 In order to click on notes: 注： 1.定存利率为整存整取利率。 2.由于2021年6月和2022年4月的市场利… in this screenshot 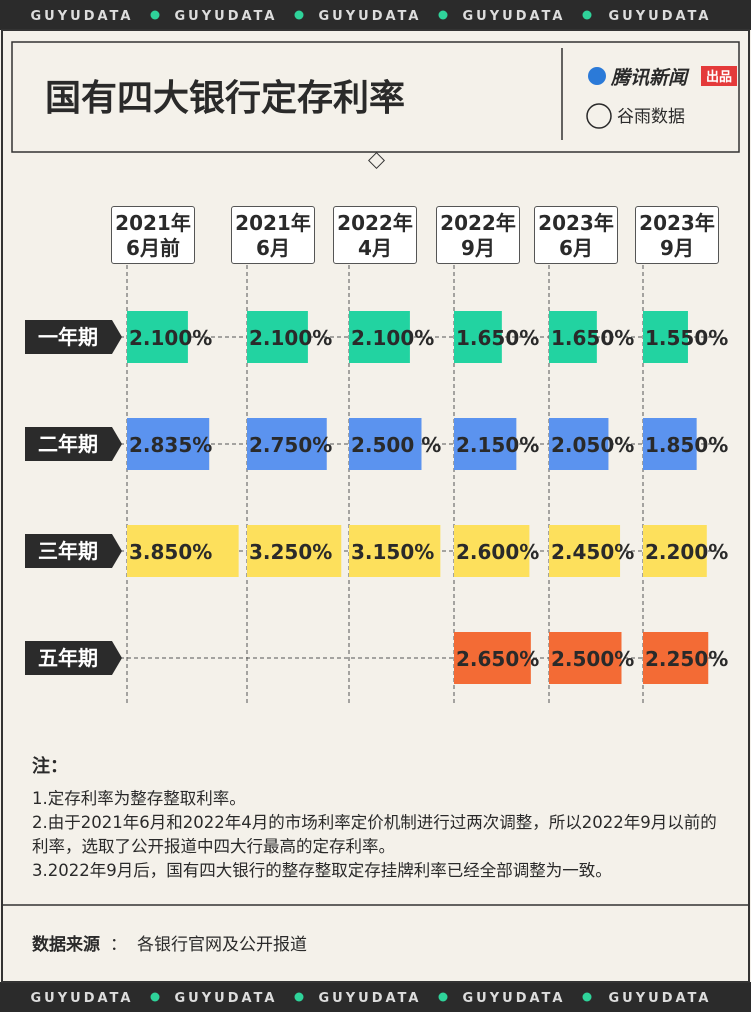, I will do `click(379, 819)`.